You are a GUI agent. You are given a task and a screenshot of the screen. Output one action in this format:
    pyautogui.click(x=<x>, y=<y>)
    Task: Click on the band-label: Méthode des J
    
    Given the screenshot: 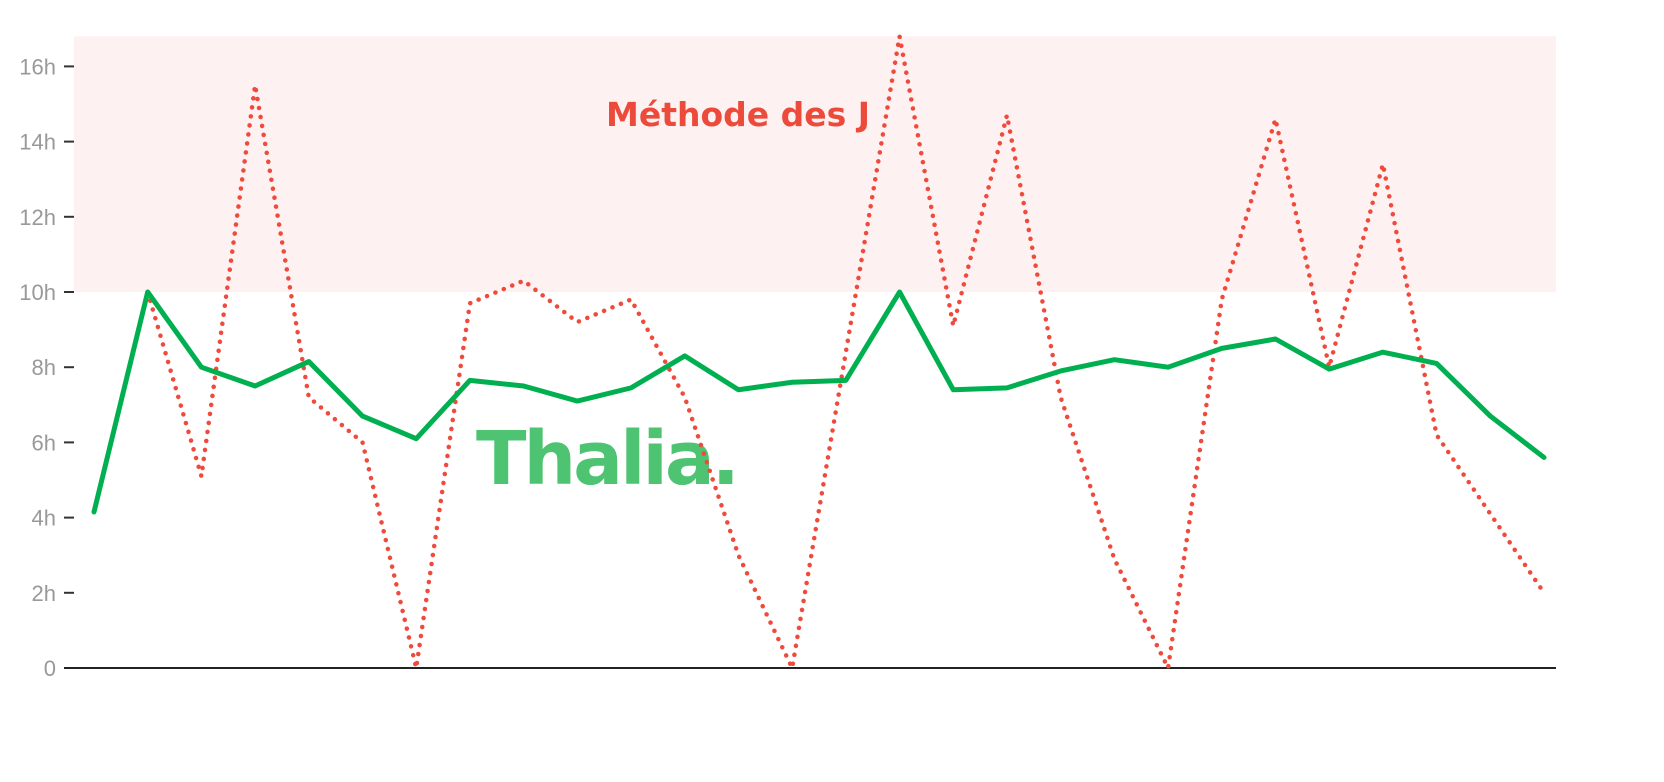 What is the action you would take?
    pyautogui.click(x=738, y=114)
    